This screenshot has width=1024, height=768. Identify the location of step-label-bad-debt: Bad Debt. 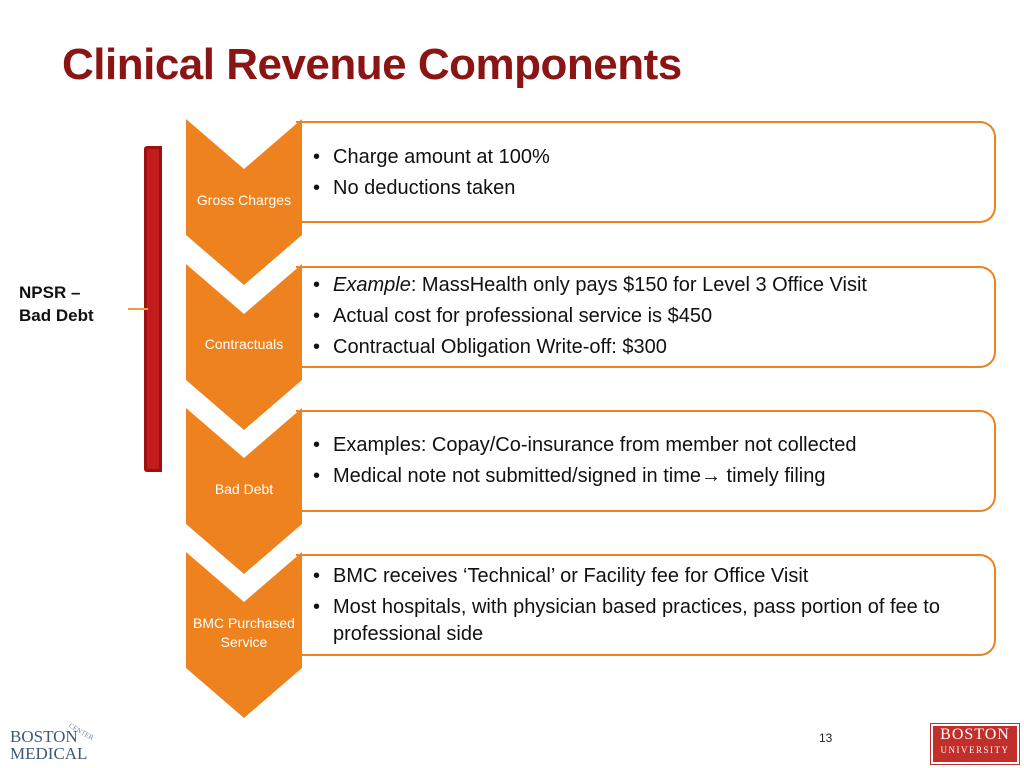
(244, 489).